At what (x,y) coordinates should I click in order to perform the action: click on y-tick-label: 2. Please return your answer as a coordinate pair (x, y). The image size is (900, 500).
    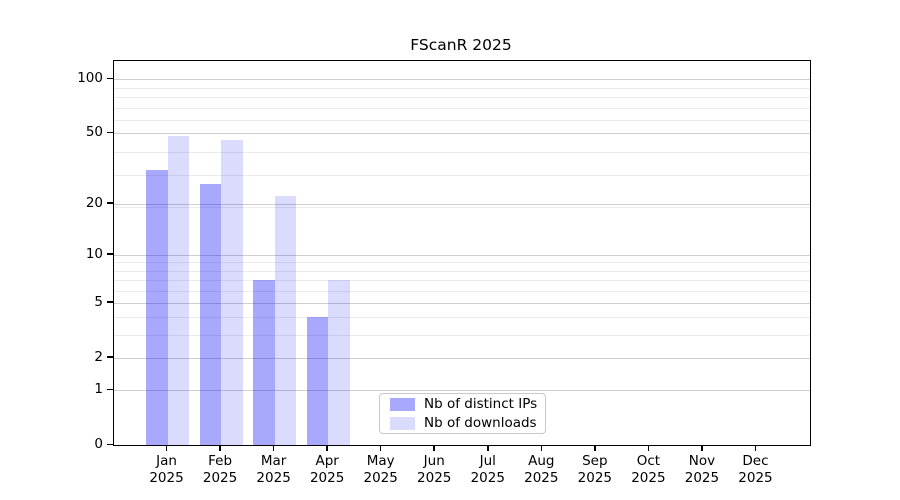
    Looking at the image, I should click on (98, 356).